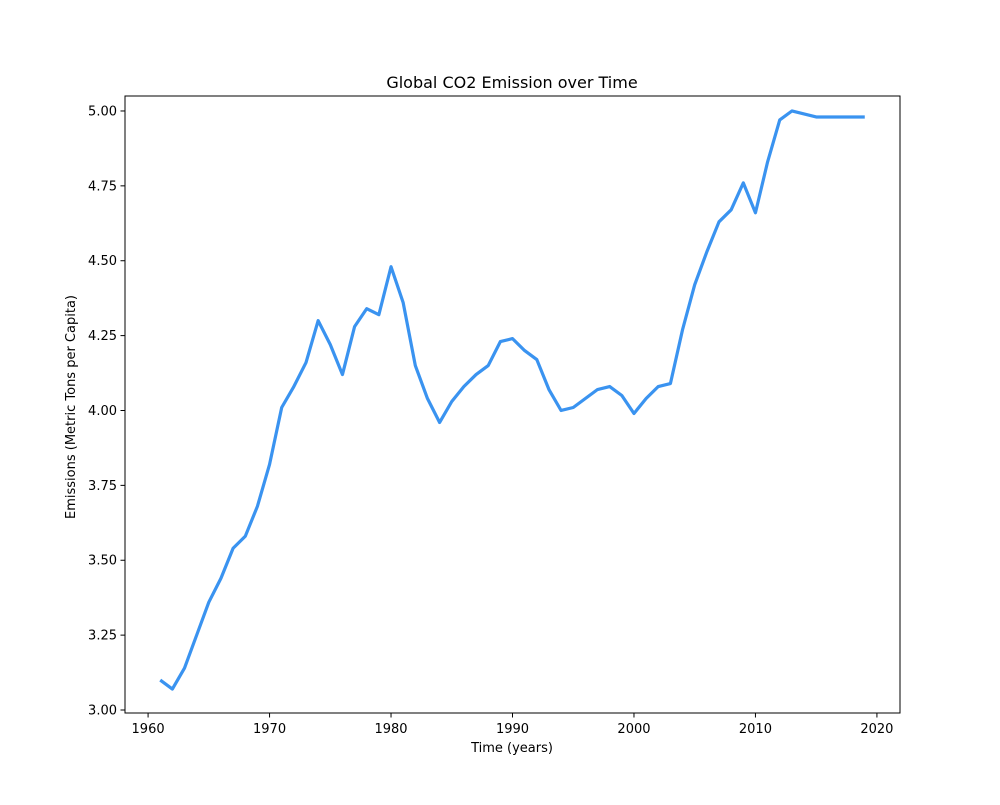 The image size is (1000, 805). What do you see at coordinates (390, 729) in the screenshot?
I see `x-tick-label: 1980` at bounding box center [390, 729].